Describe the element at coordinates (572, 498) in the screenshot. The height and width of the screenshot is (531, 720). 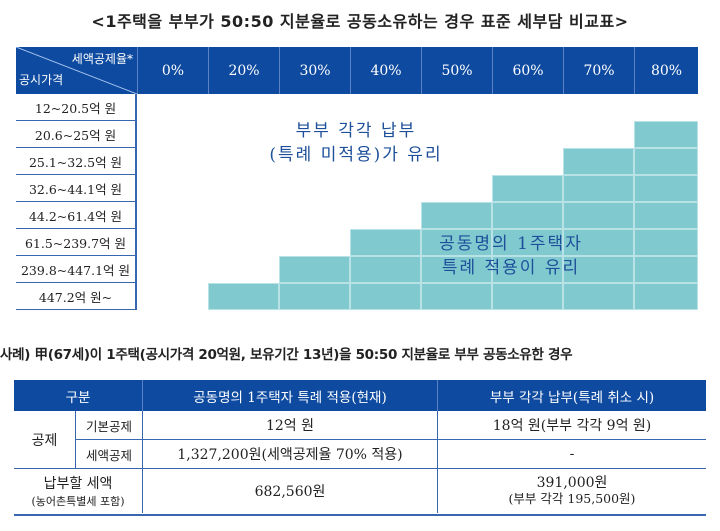
I see `tax-cancel-sub: (부부 각각 195,500원)` at that location.